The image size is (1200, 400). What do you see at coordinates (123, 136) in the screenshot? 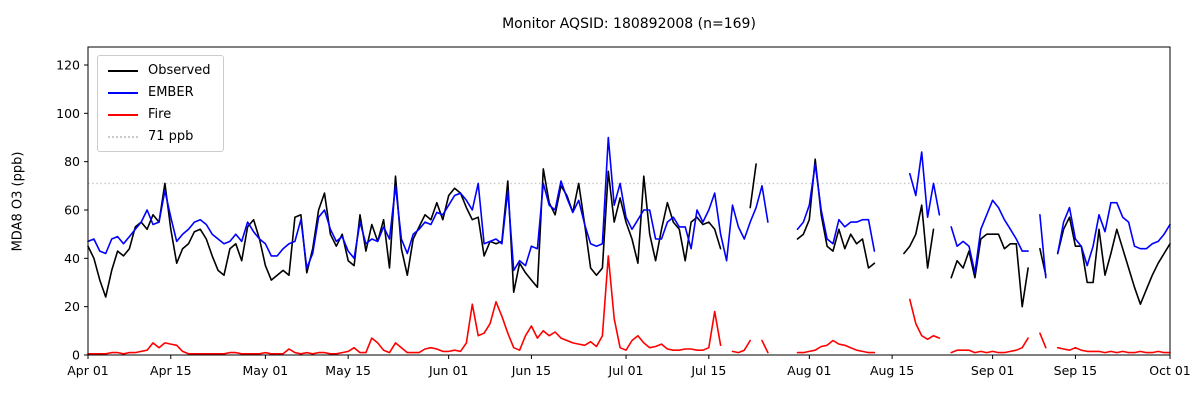
I see `threshold-line-swatch` at bounding box center [123, 136].